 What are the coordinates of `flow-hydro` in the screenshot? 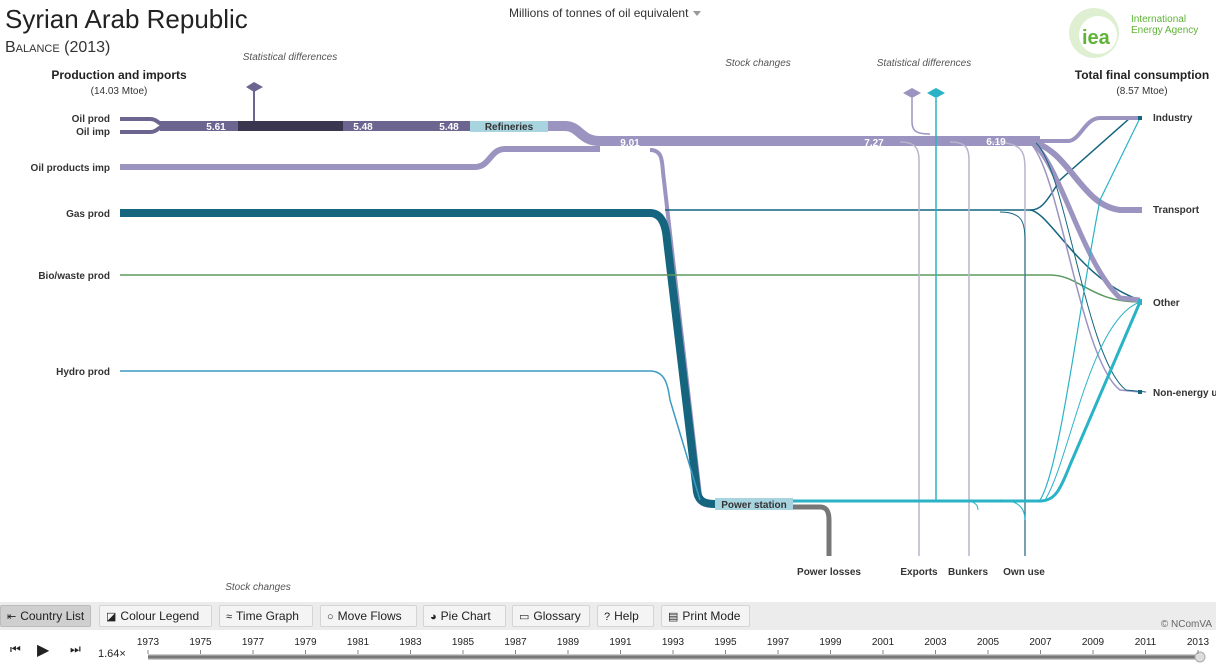 It's located at (410, 435).